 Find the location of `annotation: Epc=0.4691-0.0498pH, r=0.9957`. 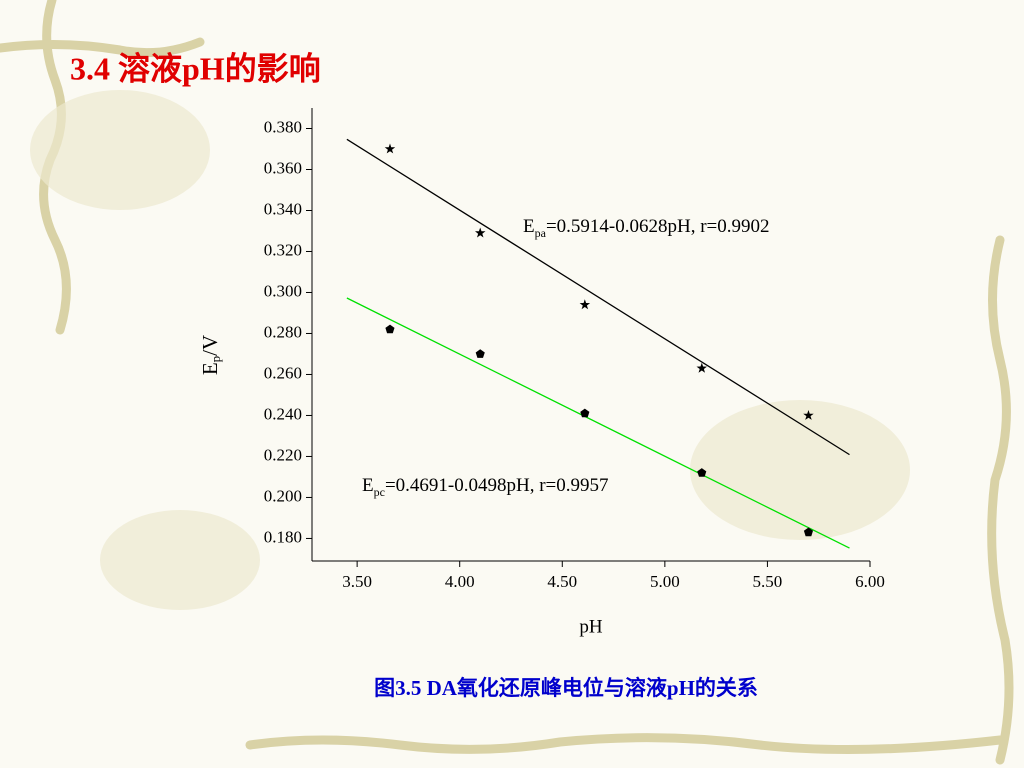

annotation: Epc=0.4691-0.0498pH, r=0.9957 is located at coordinates (485, 486).